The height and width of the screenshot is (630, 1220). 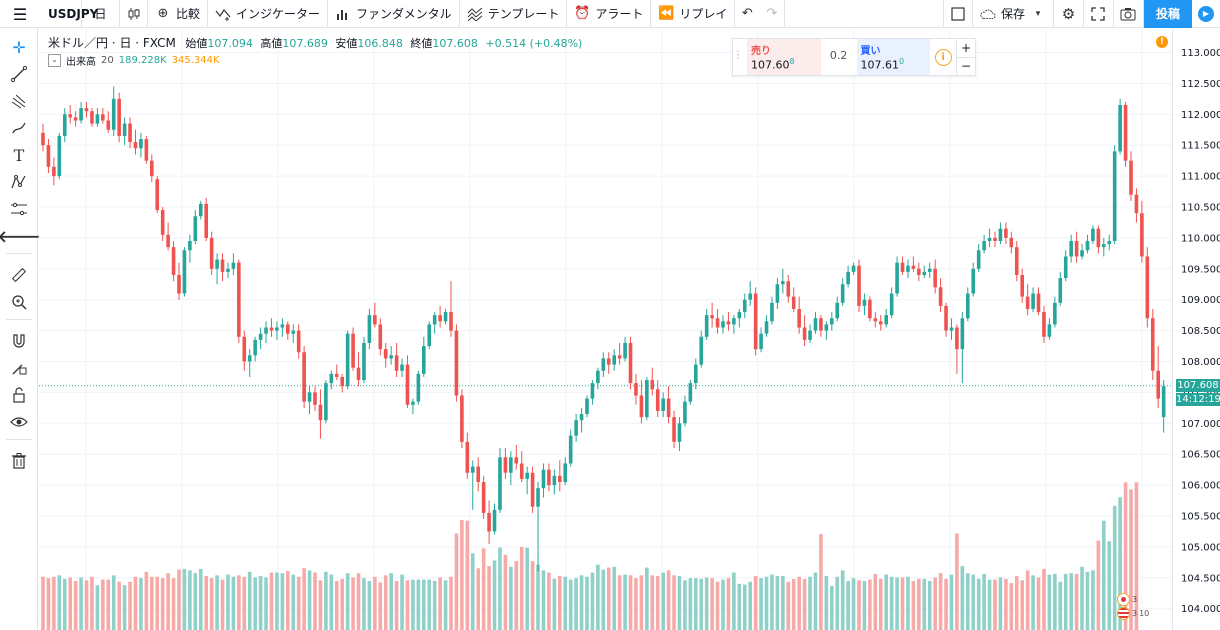 What do you see at coordinates (268, 14) in the screenshot?
I see `indicators-button: インジケーター` at bounding box center [268, 14].